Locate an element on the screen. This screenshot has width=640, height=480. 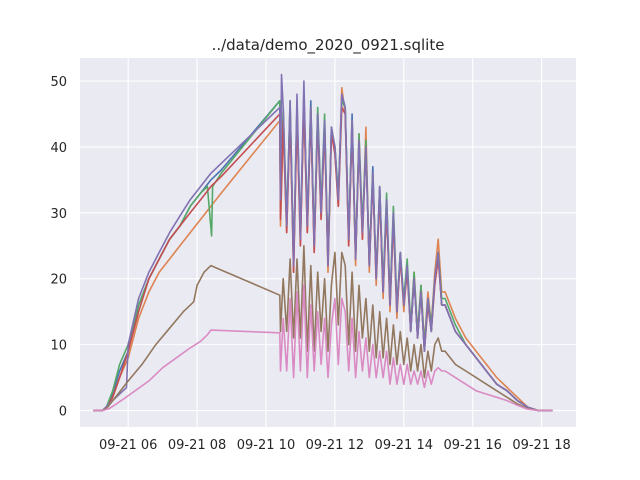
x-tick-label-0: 09-21 06 is located at coordinates (128, 445).